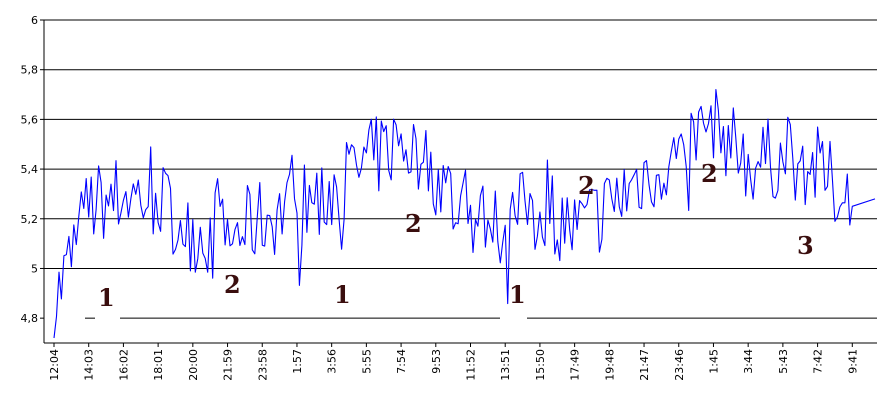 This screenshot has width=877, height=400. I want to click on x-tick-label: 14:03, so click(89, 365).